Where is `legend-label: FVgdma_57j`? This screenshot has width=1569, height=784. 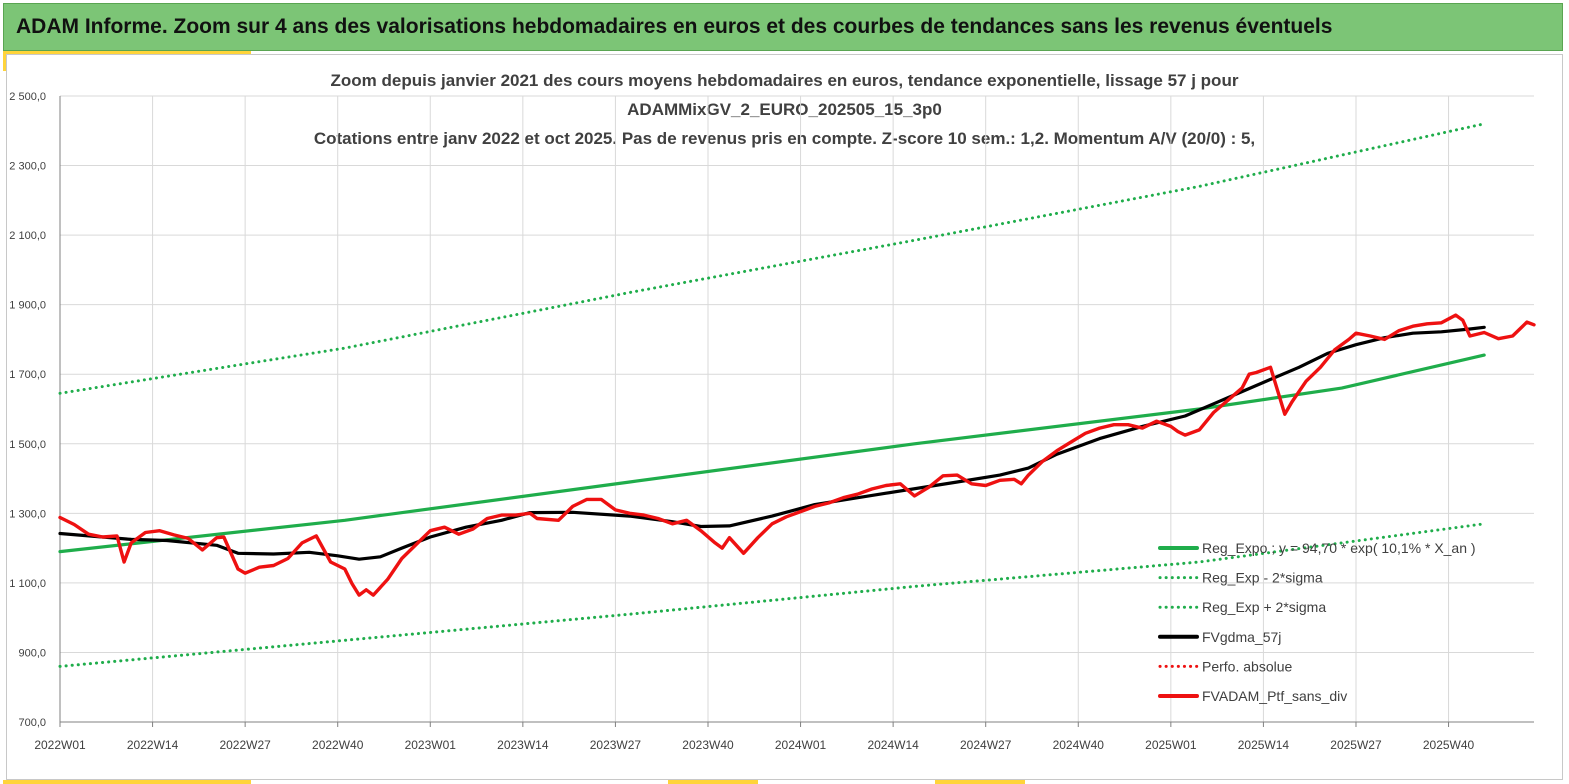
legend-label: FVgdma_57j is located at coordinates (1241, 637).